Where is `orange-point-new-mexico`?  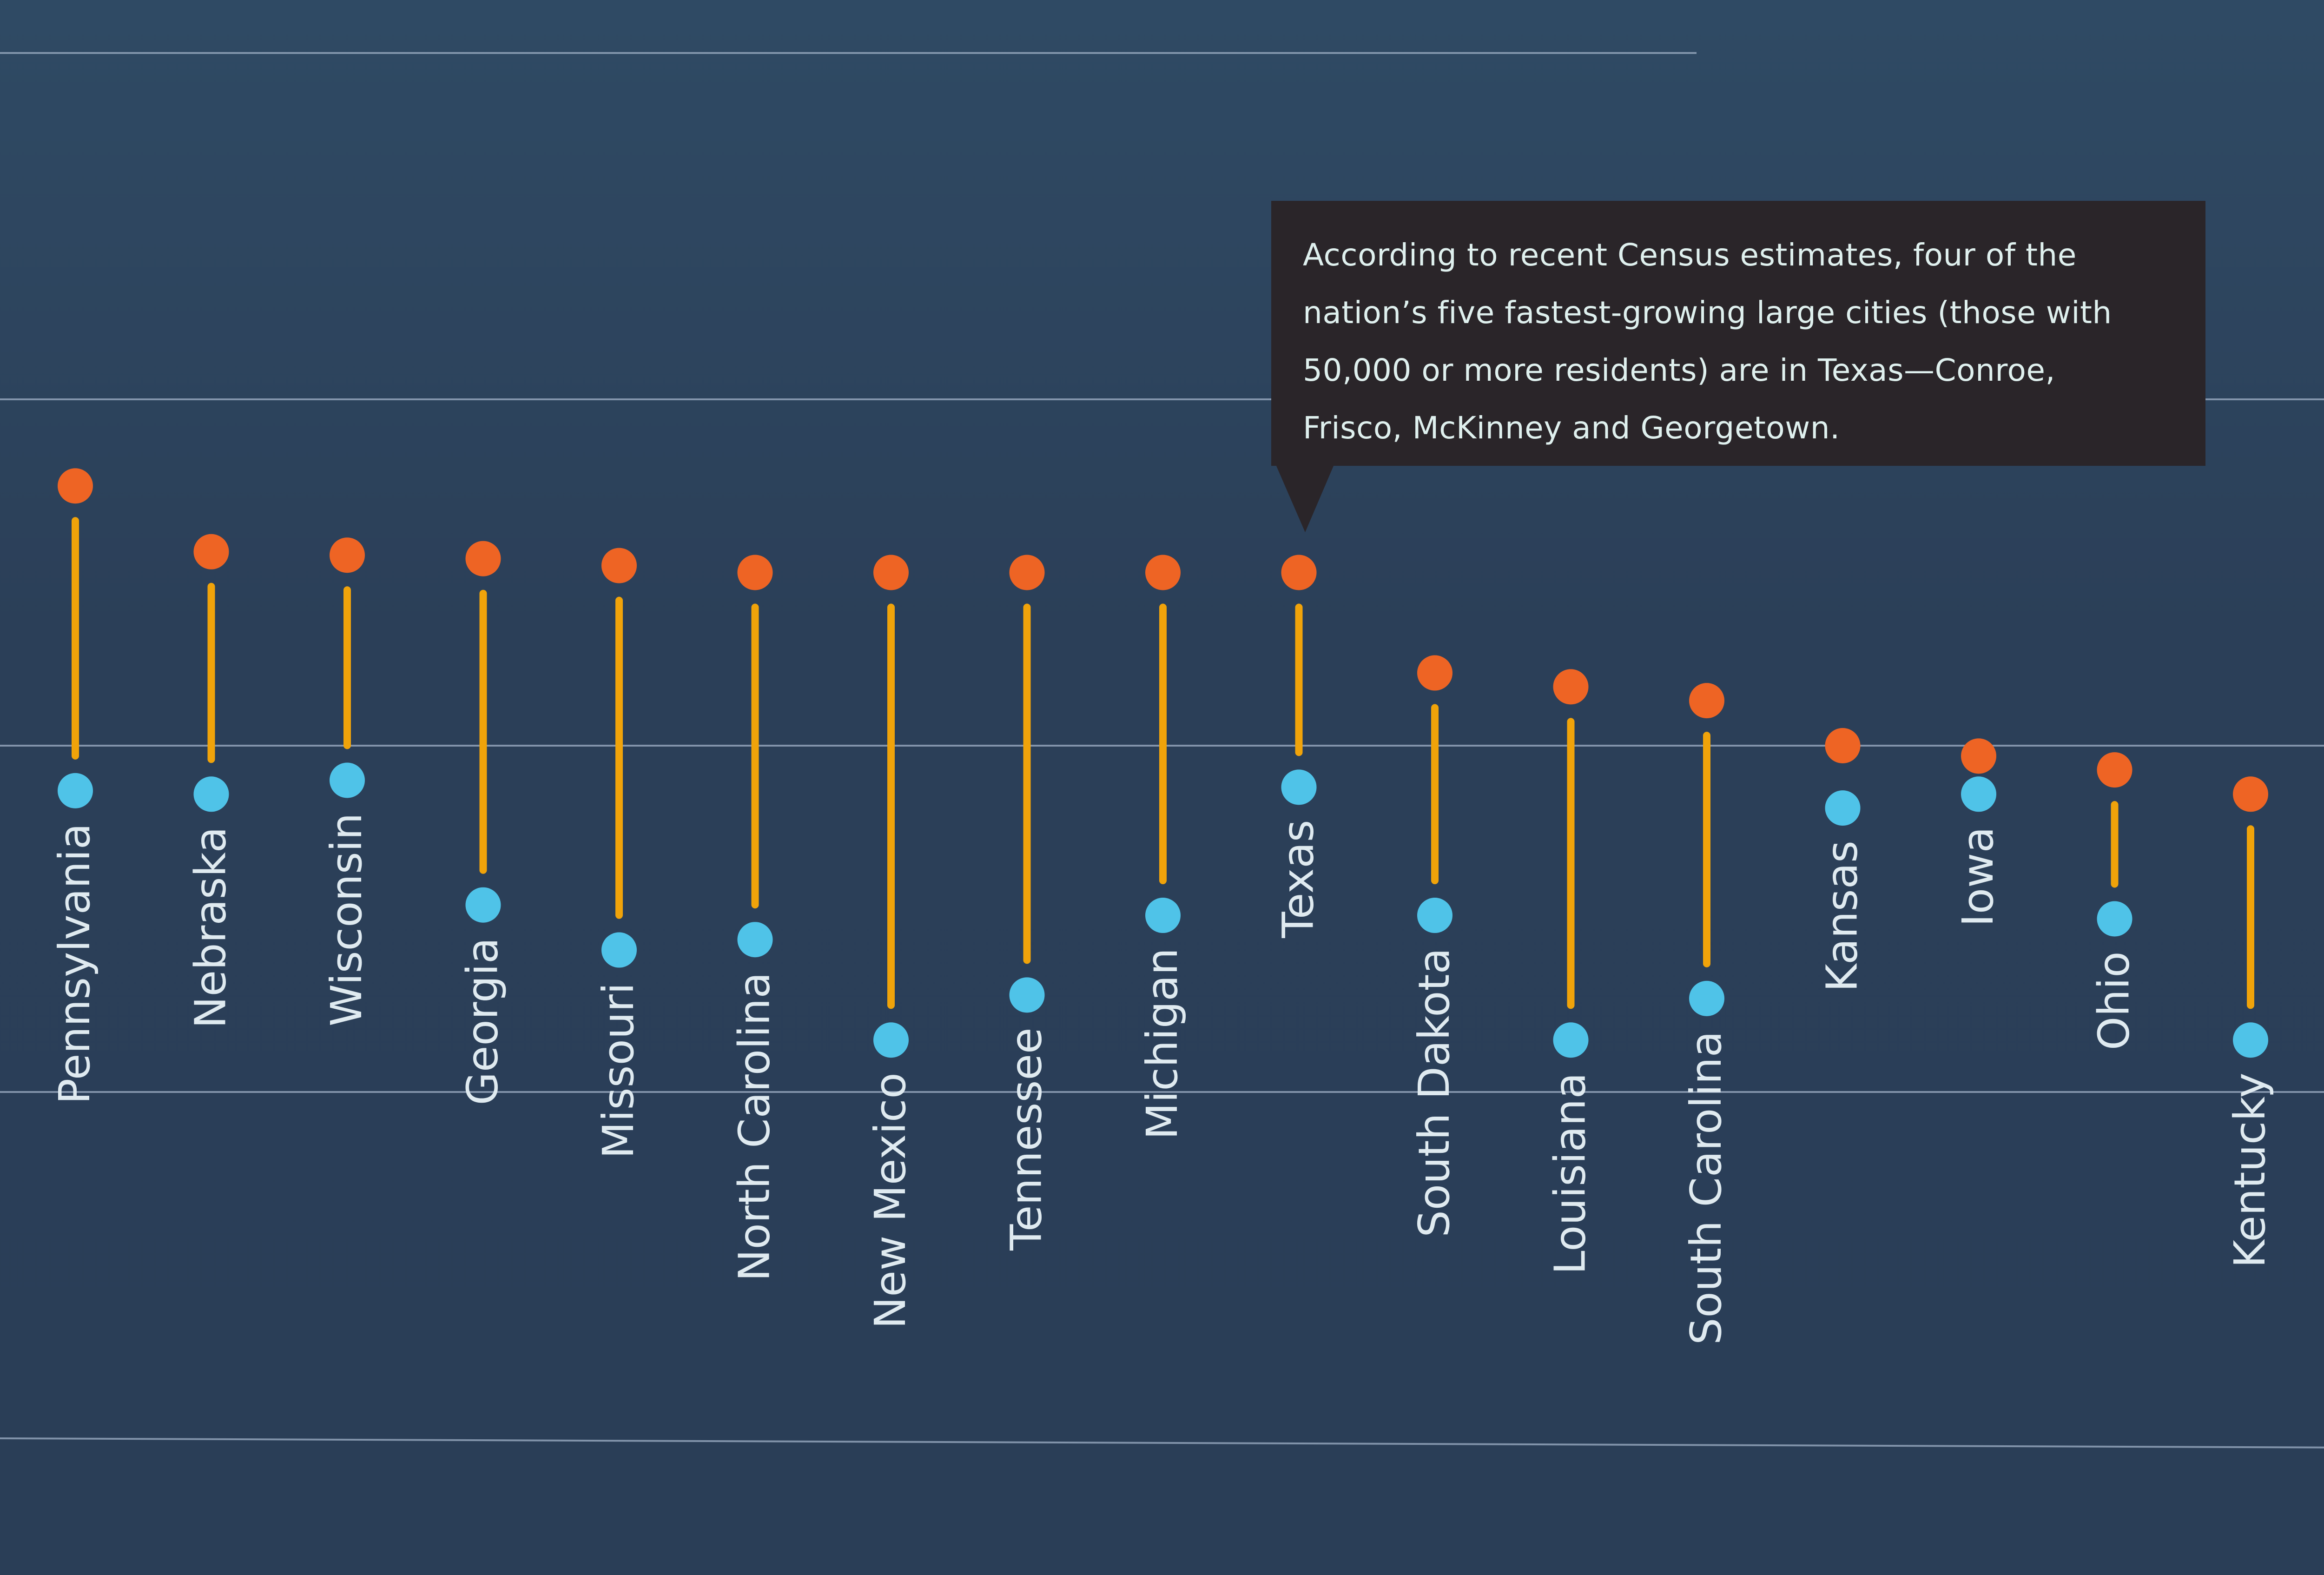
orange-point-new-mexico is located at coordinates (891, 572).